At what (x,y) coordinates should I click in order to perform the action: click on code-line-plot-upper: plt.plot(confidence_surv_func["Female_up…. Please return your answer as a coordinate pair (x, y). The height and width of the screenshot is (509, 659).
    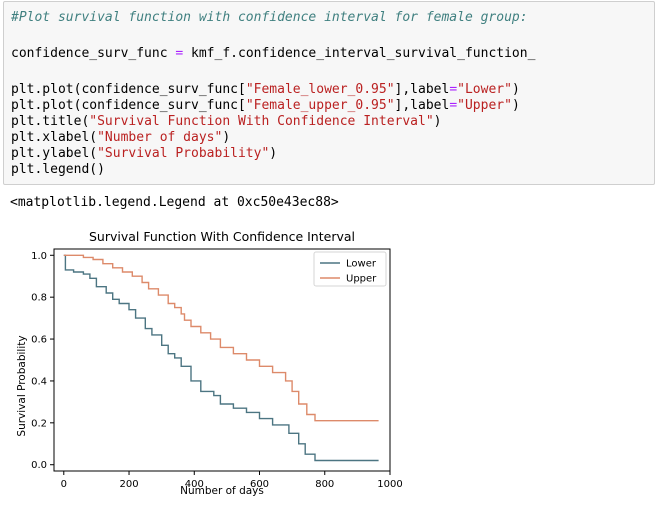
    Looking at the image, I should click on (265, 106).